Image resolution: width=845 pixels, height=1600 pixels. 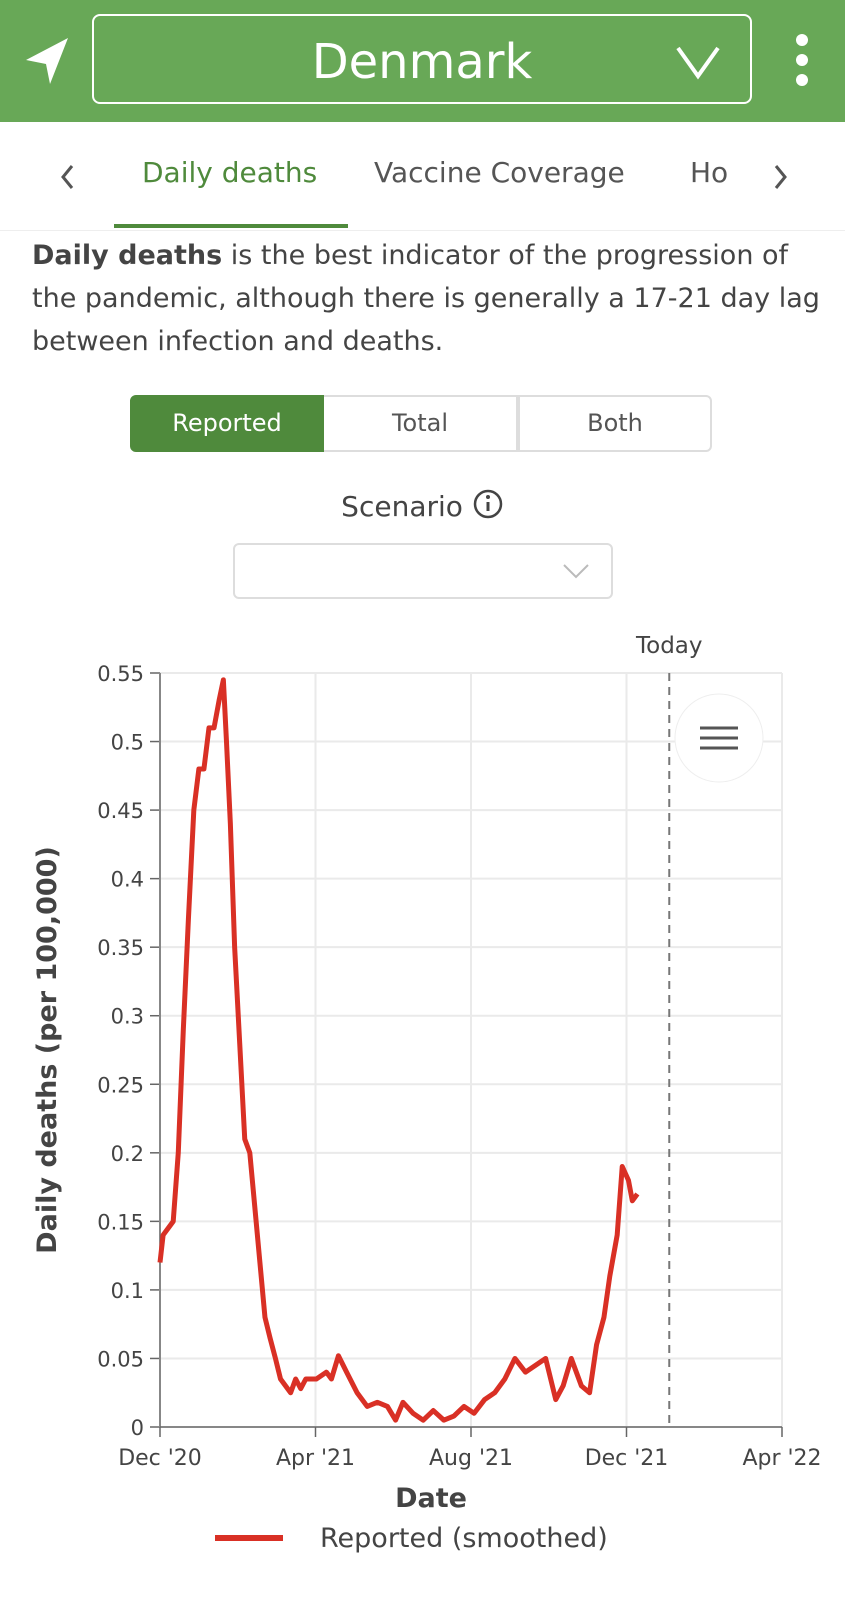 I want to click on y-tick-label: 0.5, so click(x=127, y=743).